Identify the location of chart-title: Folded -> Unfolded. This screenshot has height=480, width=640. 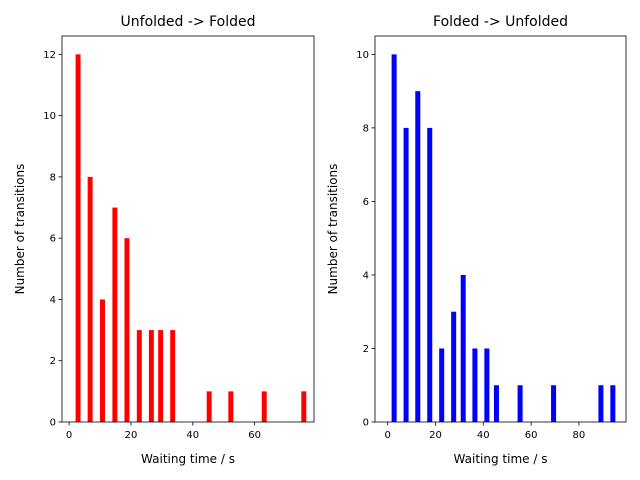
(500, 22).